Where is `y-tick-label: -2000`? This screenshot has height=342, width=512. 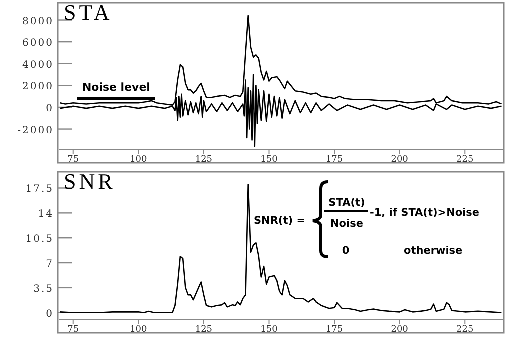
y-tick-label: -2000 is located at coordinates (36, 130).